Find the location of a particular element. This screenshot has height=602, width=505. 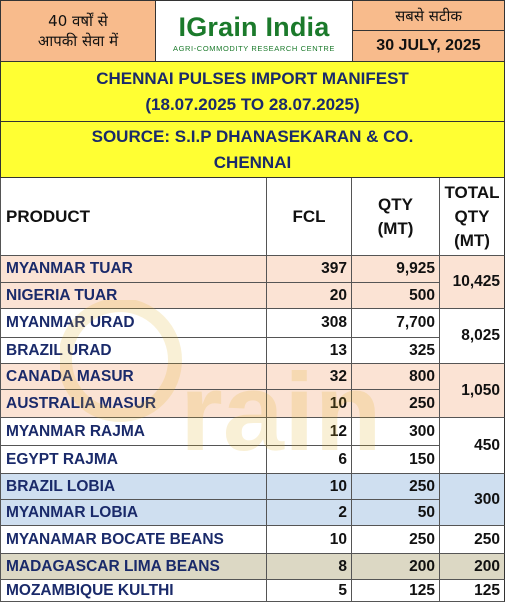

service-tagline: 40 वर्षों से आपकी सेवा में is located at coordinates (78, 31).